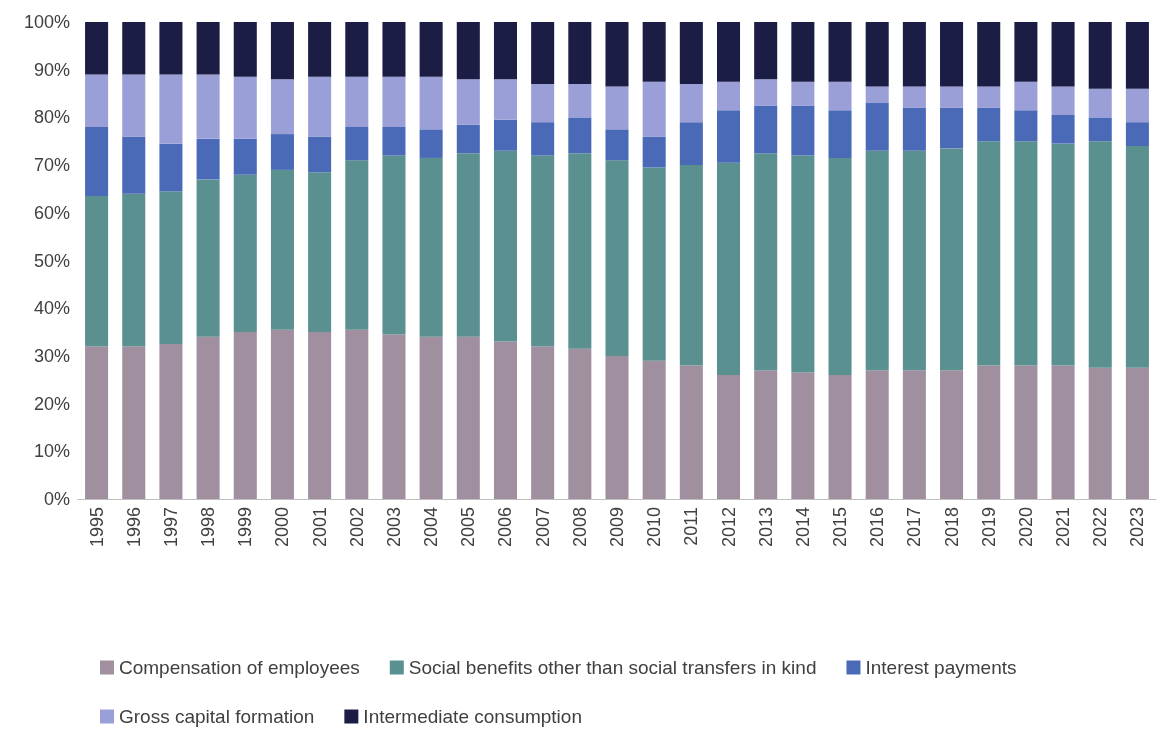  What do you see at coordinates (472, 716) in the screenshot?
I see `legend-label: Intermediate consumption` at bounding box center [472, 716].